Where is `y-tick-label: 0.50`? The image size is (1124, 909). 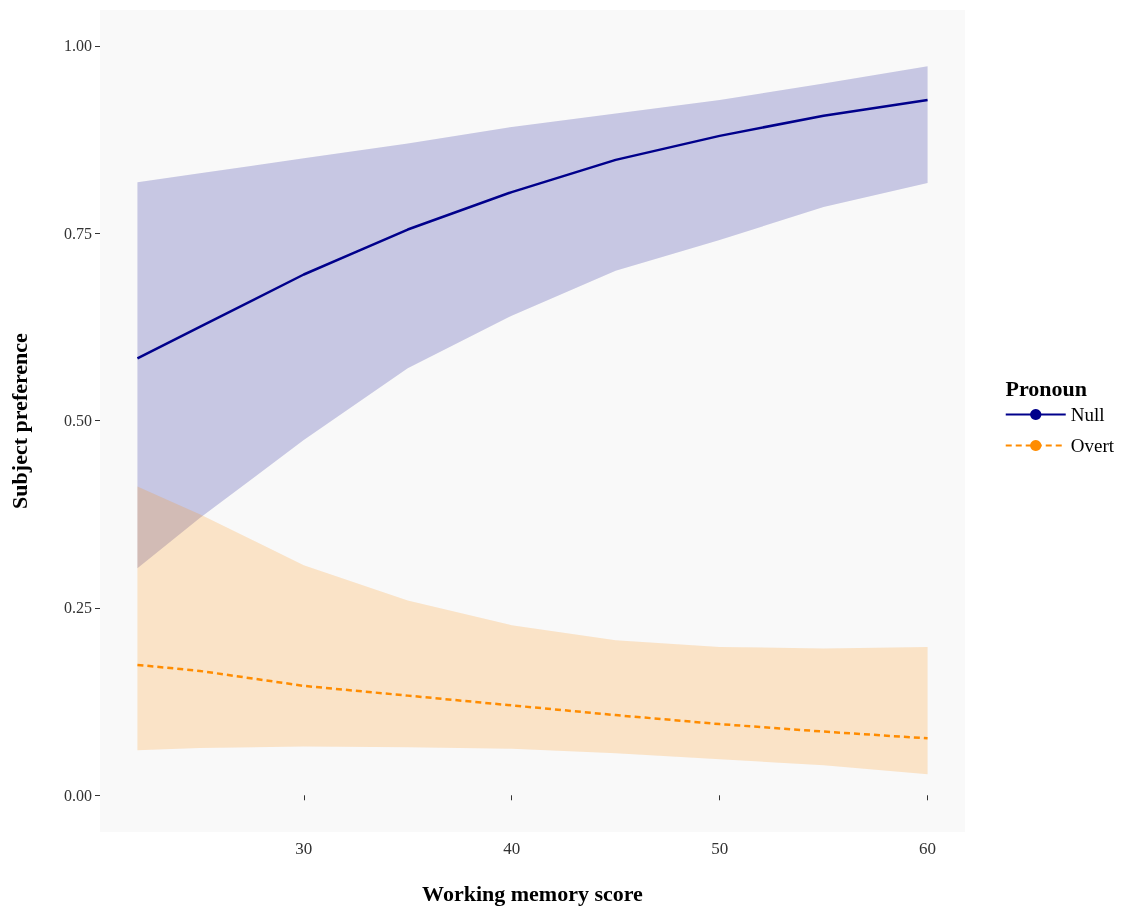 y-tick-label: 0.50 is located at coordinates (78, 421).